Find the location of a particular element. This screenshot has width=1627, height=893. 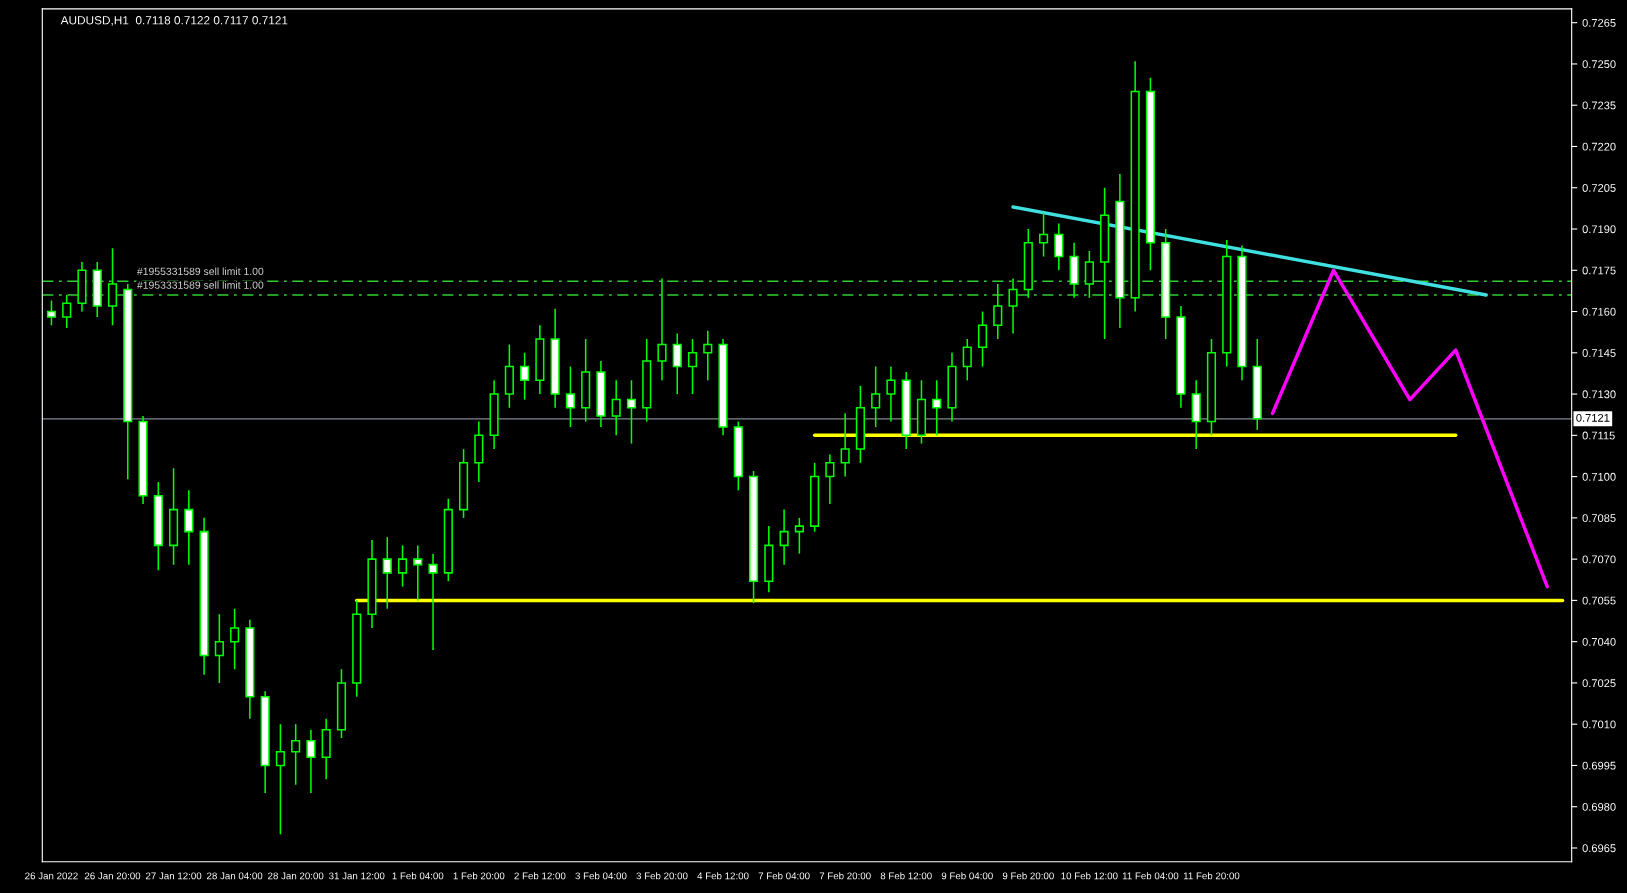

x-tick-label: 31 Jan 12:00 is located at coordinates (356, 876).